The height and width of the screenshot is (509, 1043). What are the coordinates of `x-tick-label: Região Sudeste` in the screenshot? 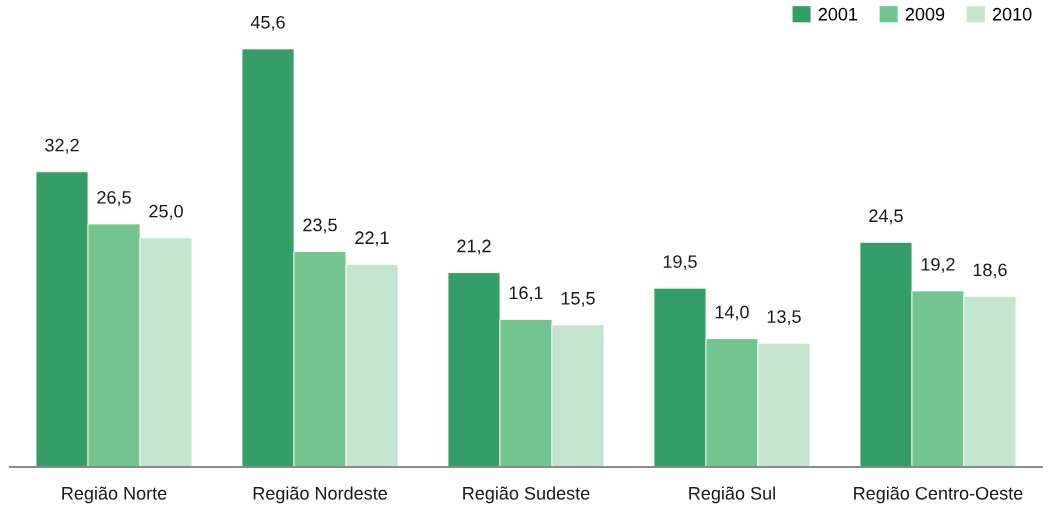 It's located at (526, 495).